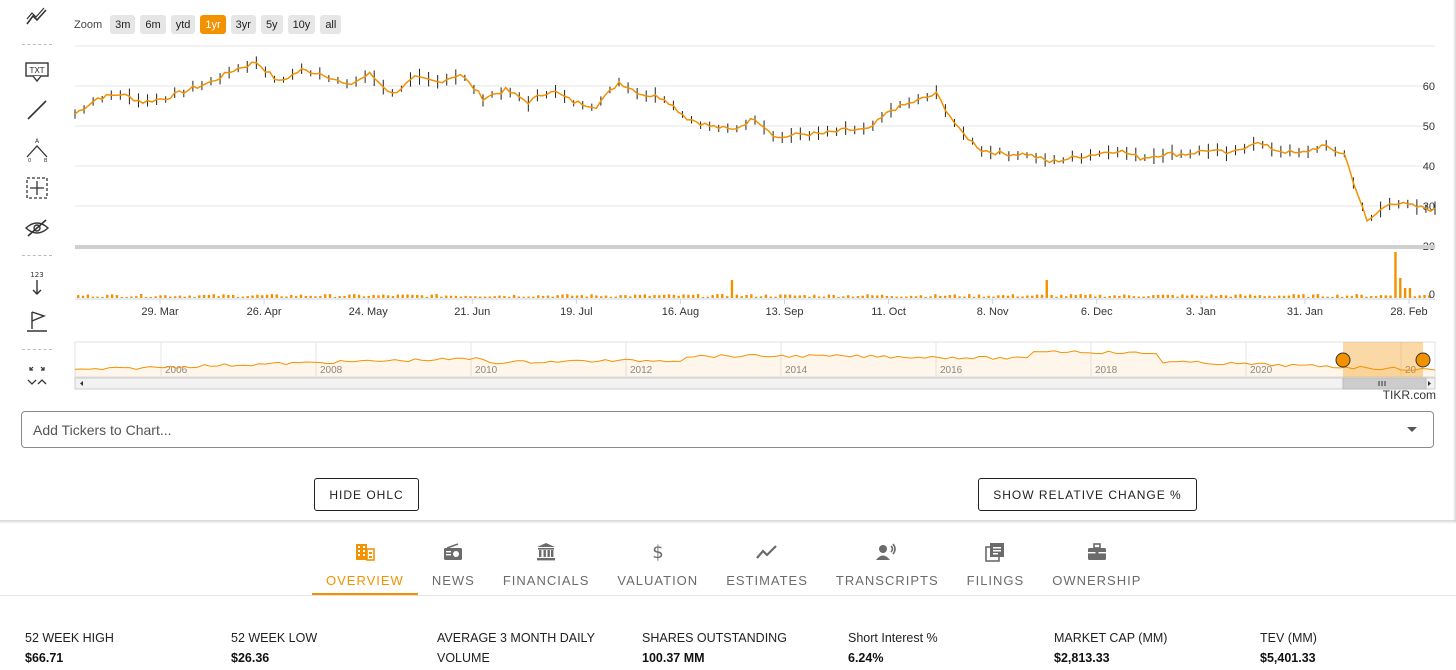  Describe the element at coordinates (331, 24) in the screenshot. I see `zoom-all-button: all` at that location.